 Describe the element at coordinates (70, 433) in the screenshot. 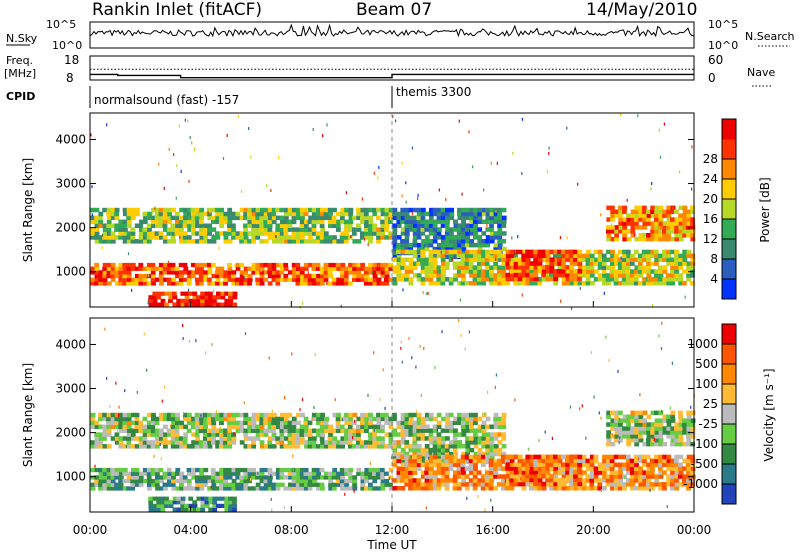

I see `y-tick-label: 2000` at that location.